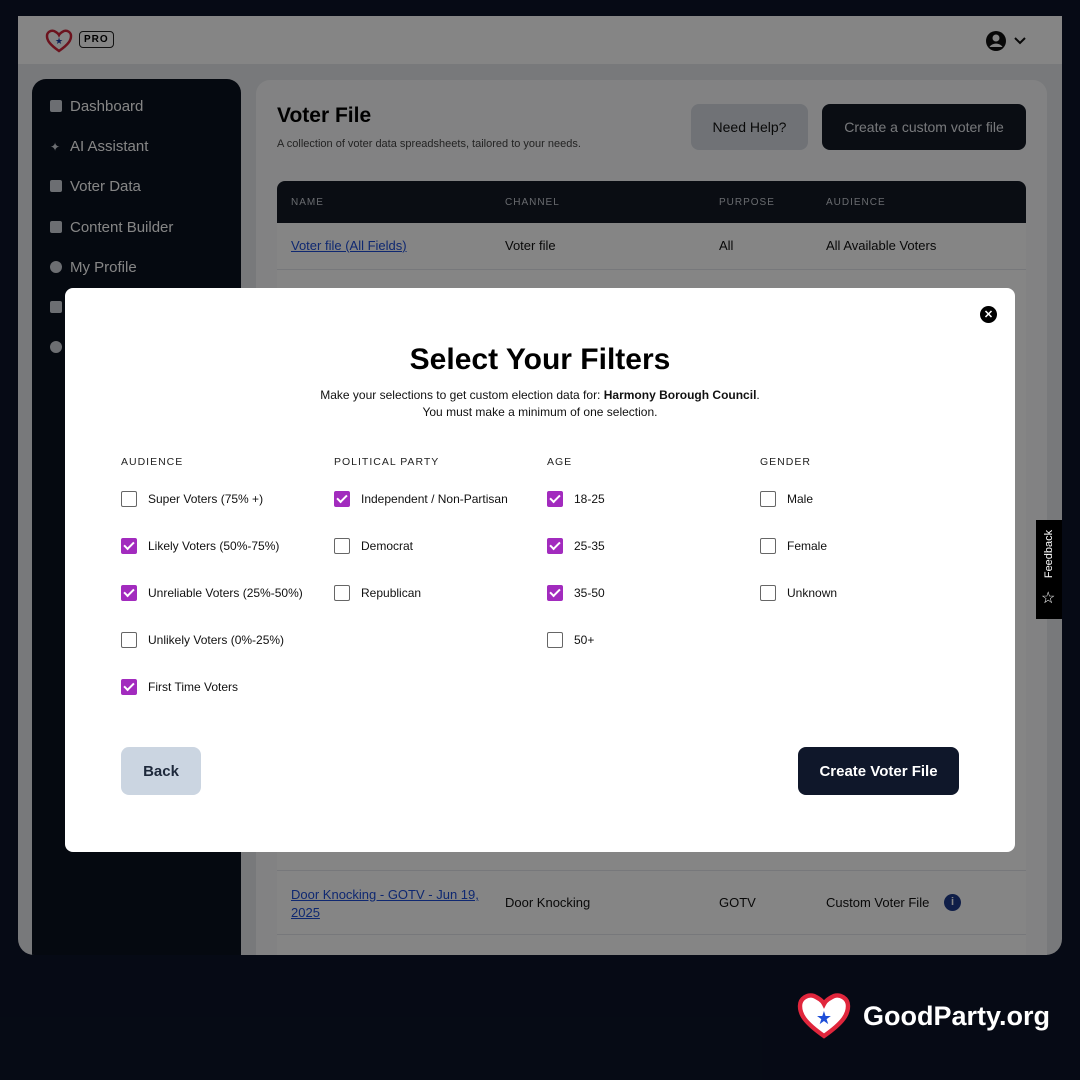 The image size is (1080, 1080). I want to click on back-button: Back, so click(161, 771).